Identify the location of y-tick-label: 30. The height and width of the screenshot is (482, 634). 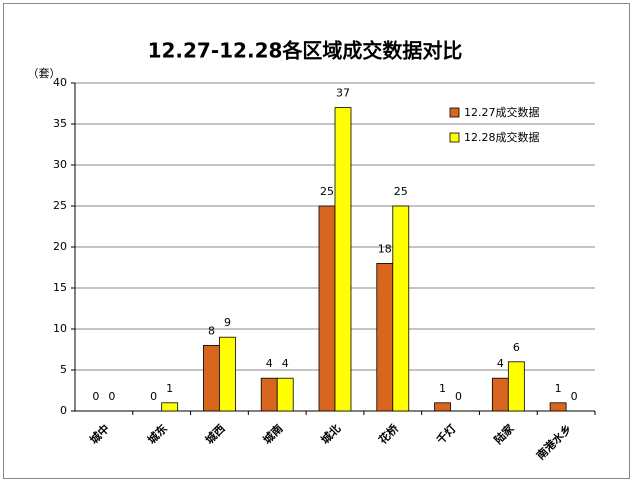
(60, 164).